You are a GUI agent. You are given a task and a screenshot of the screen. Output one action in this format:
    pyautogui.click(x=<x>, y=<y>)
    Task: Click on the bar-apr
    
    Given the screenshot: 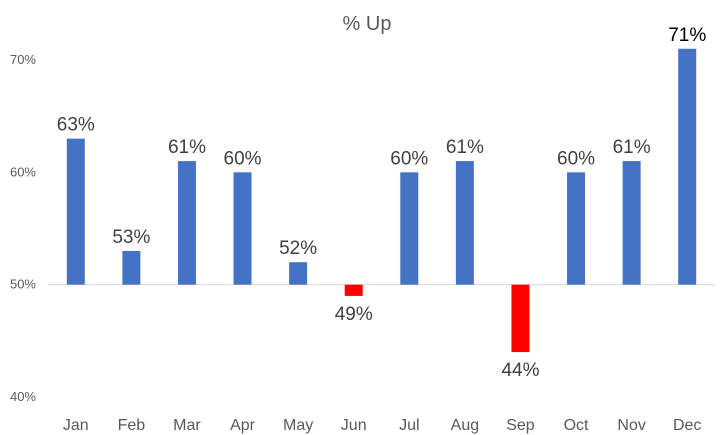 What is the action you would take?
    pyautogui.click(x=242, y=228)
    